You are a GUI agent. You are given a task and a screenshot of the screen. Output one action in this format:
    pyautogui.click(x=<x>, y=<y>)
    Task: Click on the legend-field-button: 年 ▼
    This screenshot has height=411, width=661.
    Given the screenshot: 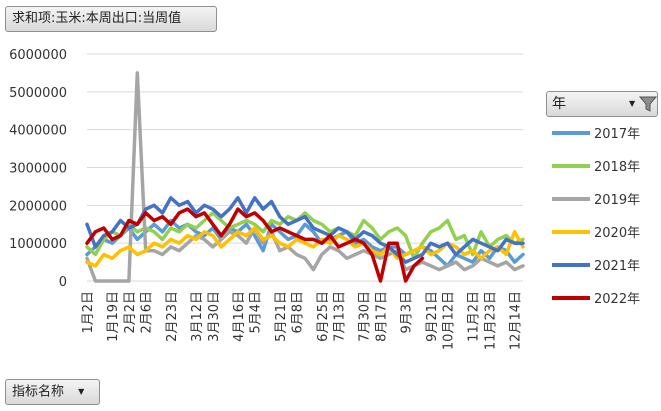 What is the action you would take?
    pyautogui.click(x=602, y=104)
    